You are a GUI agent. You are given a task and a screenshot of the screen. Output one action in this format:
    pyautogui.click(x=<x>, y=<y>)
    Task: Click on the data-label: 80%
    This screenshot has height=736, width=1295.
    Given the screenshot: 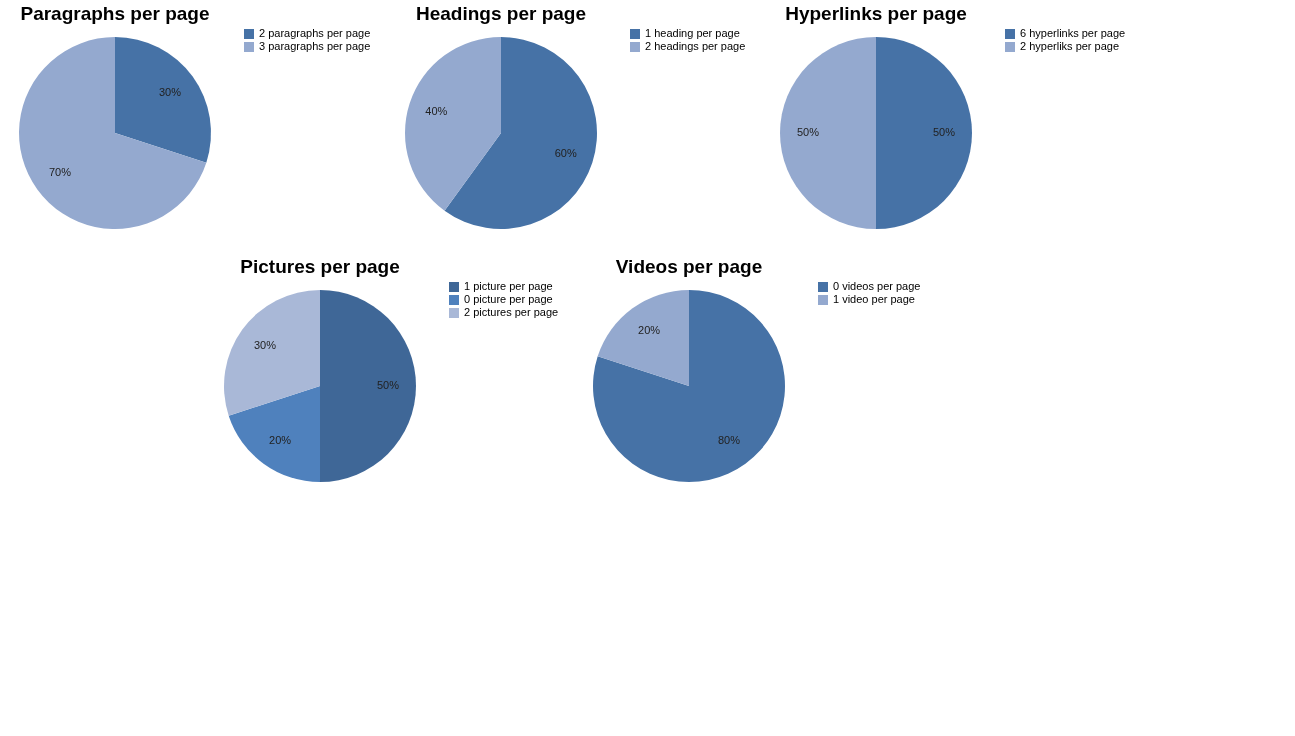 What is the action you would take?
    pyautogui.click(x=729, y=440)
    